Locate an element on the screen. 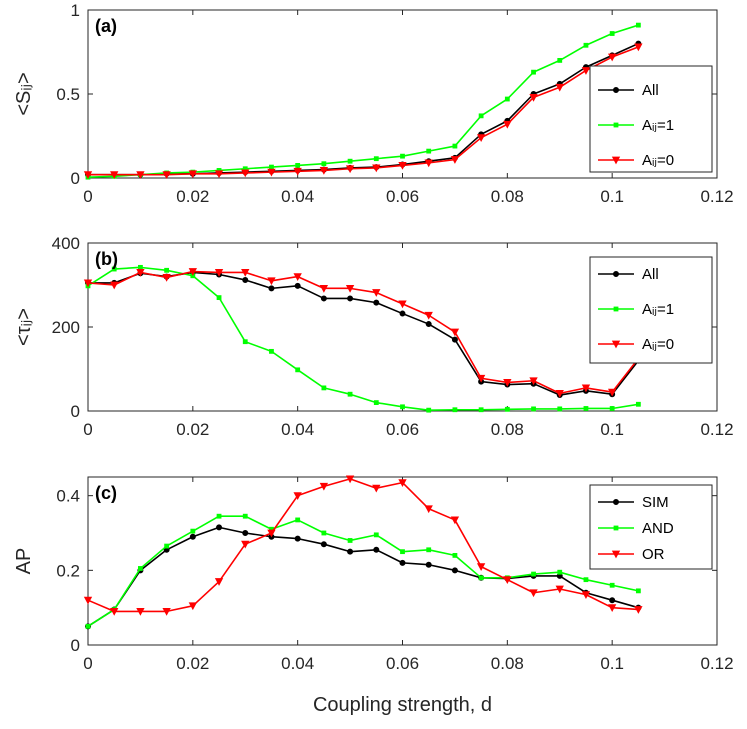 This screenshot has width=747, height=729. y-tick-label: 200 is located at coordinates (66, 327).